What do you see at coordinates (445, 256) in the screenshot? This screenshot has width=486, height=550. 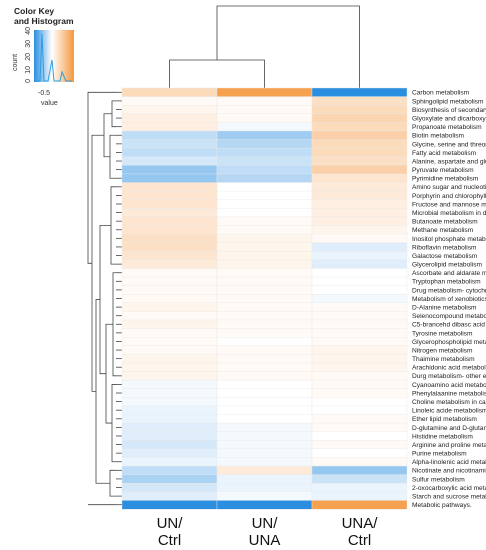 I see `row-label: Galactose metabolism` at bounding box center [445, 256].